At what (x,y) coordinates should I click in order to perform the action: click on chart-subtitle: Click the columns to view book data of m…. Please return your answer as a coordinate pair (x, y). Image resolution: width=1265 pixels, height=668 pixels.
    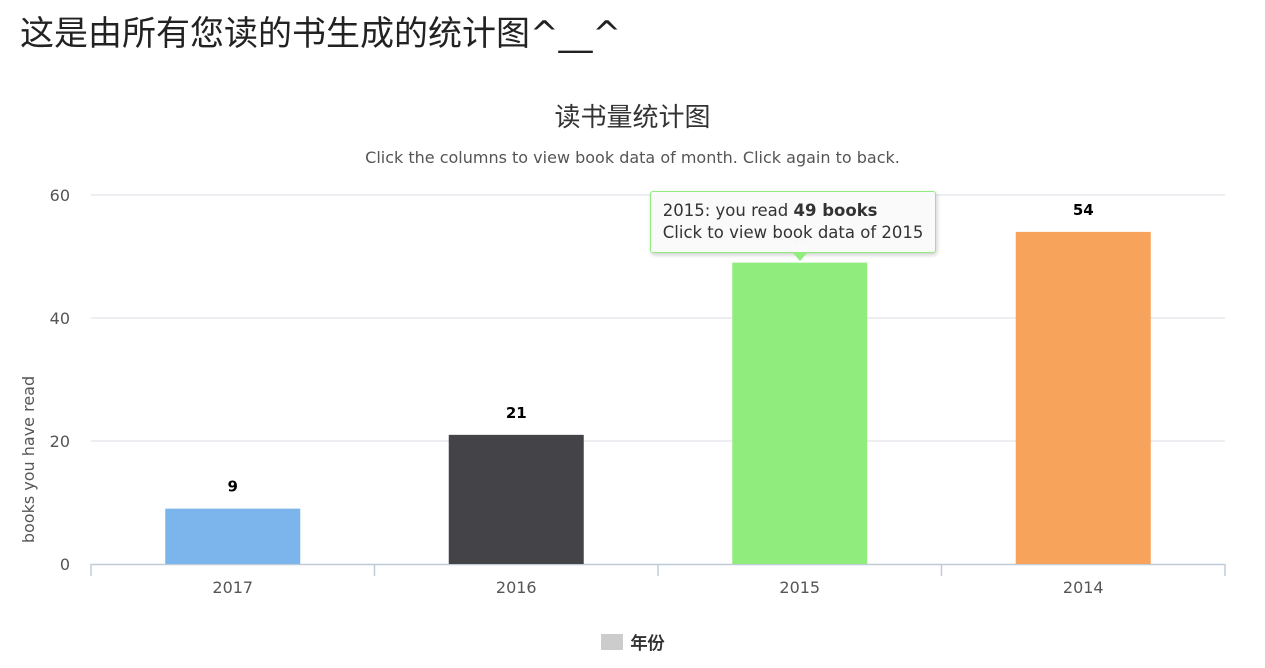
    Looking at the image, I should click on (632, 157).